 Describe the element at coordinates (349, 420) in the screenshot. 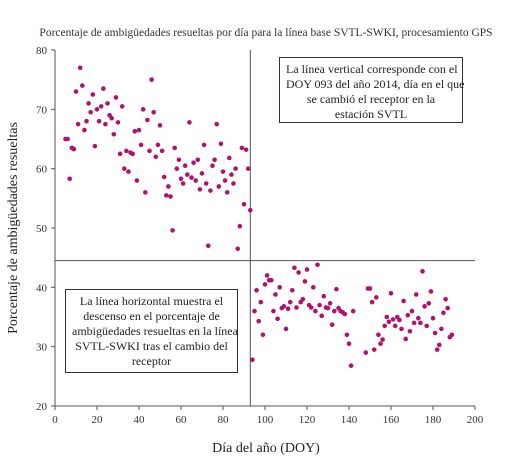

I see `x-tick-label: 140` at that location.